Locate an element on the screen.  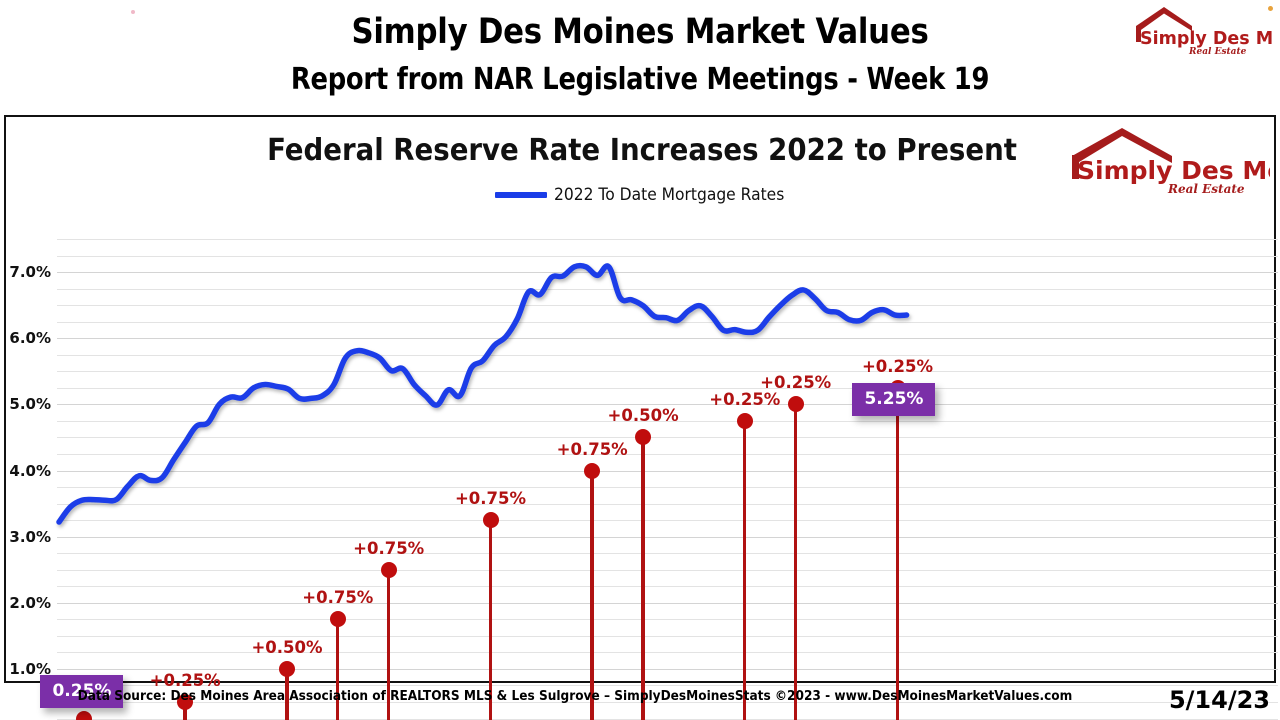
brand-logo-small: Simply Des Moines Real Estate is located at coordinates (1192, 30).